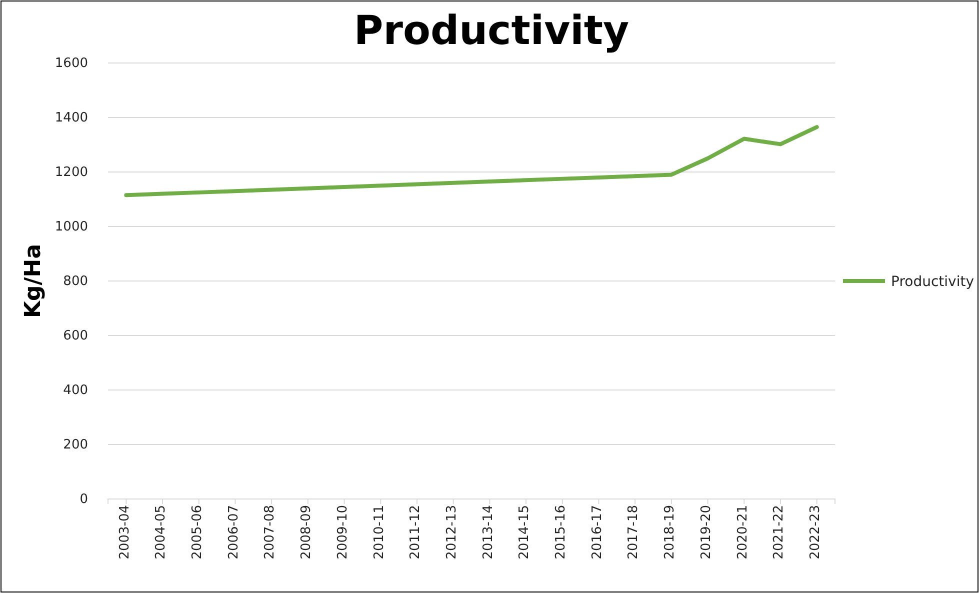 This screenshot has width=979, height=593. I want to click on line-series, so click(471, 161).